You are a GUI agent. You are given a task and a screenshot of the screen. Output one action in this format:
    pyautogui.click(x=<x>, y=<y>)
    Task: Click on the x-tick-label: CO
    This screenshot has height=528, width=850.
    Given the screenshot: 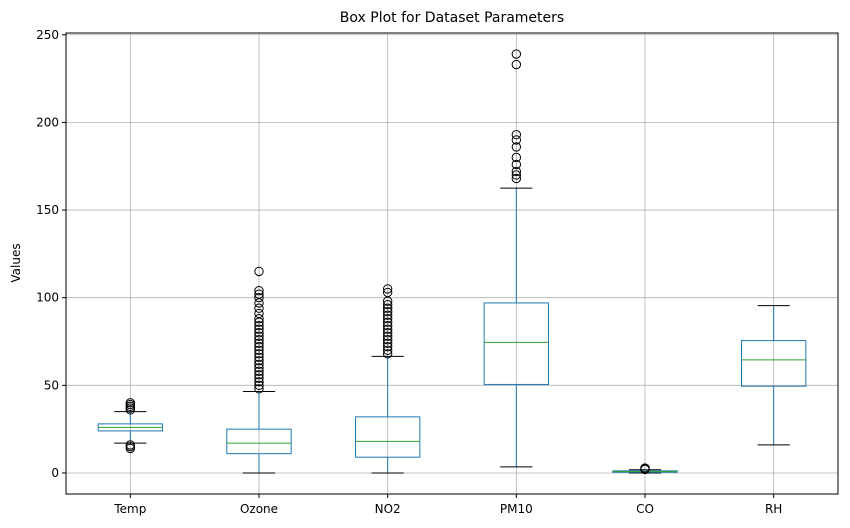 What is the action you would take?
    pyautogui.click(x=645, y=509)
    